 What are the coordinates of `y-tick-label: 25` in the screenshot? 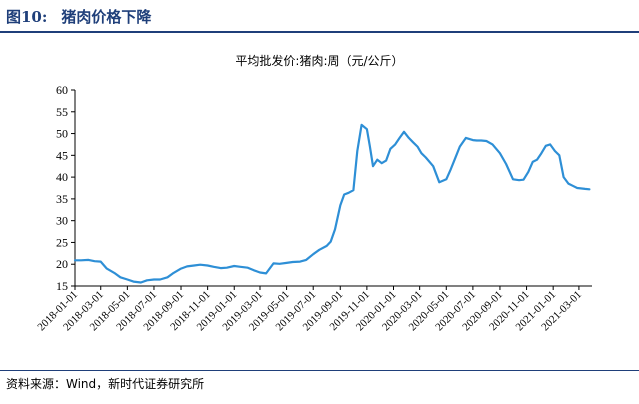 It's located at (62, 242).